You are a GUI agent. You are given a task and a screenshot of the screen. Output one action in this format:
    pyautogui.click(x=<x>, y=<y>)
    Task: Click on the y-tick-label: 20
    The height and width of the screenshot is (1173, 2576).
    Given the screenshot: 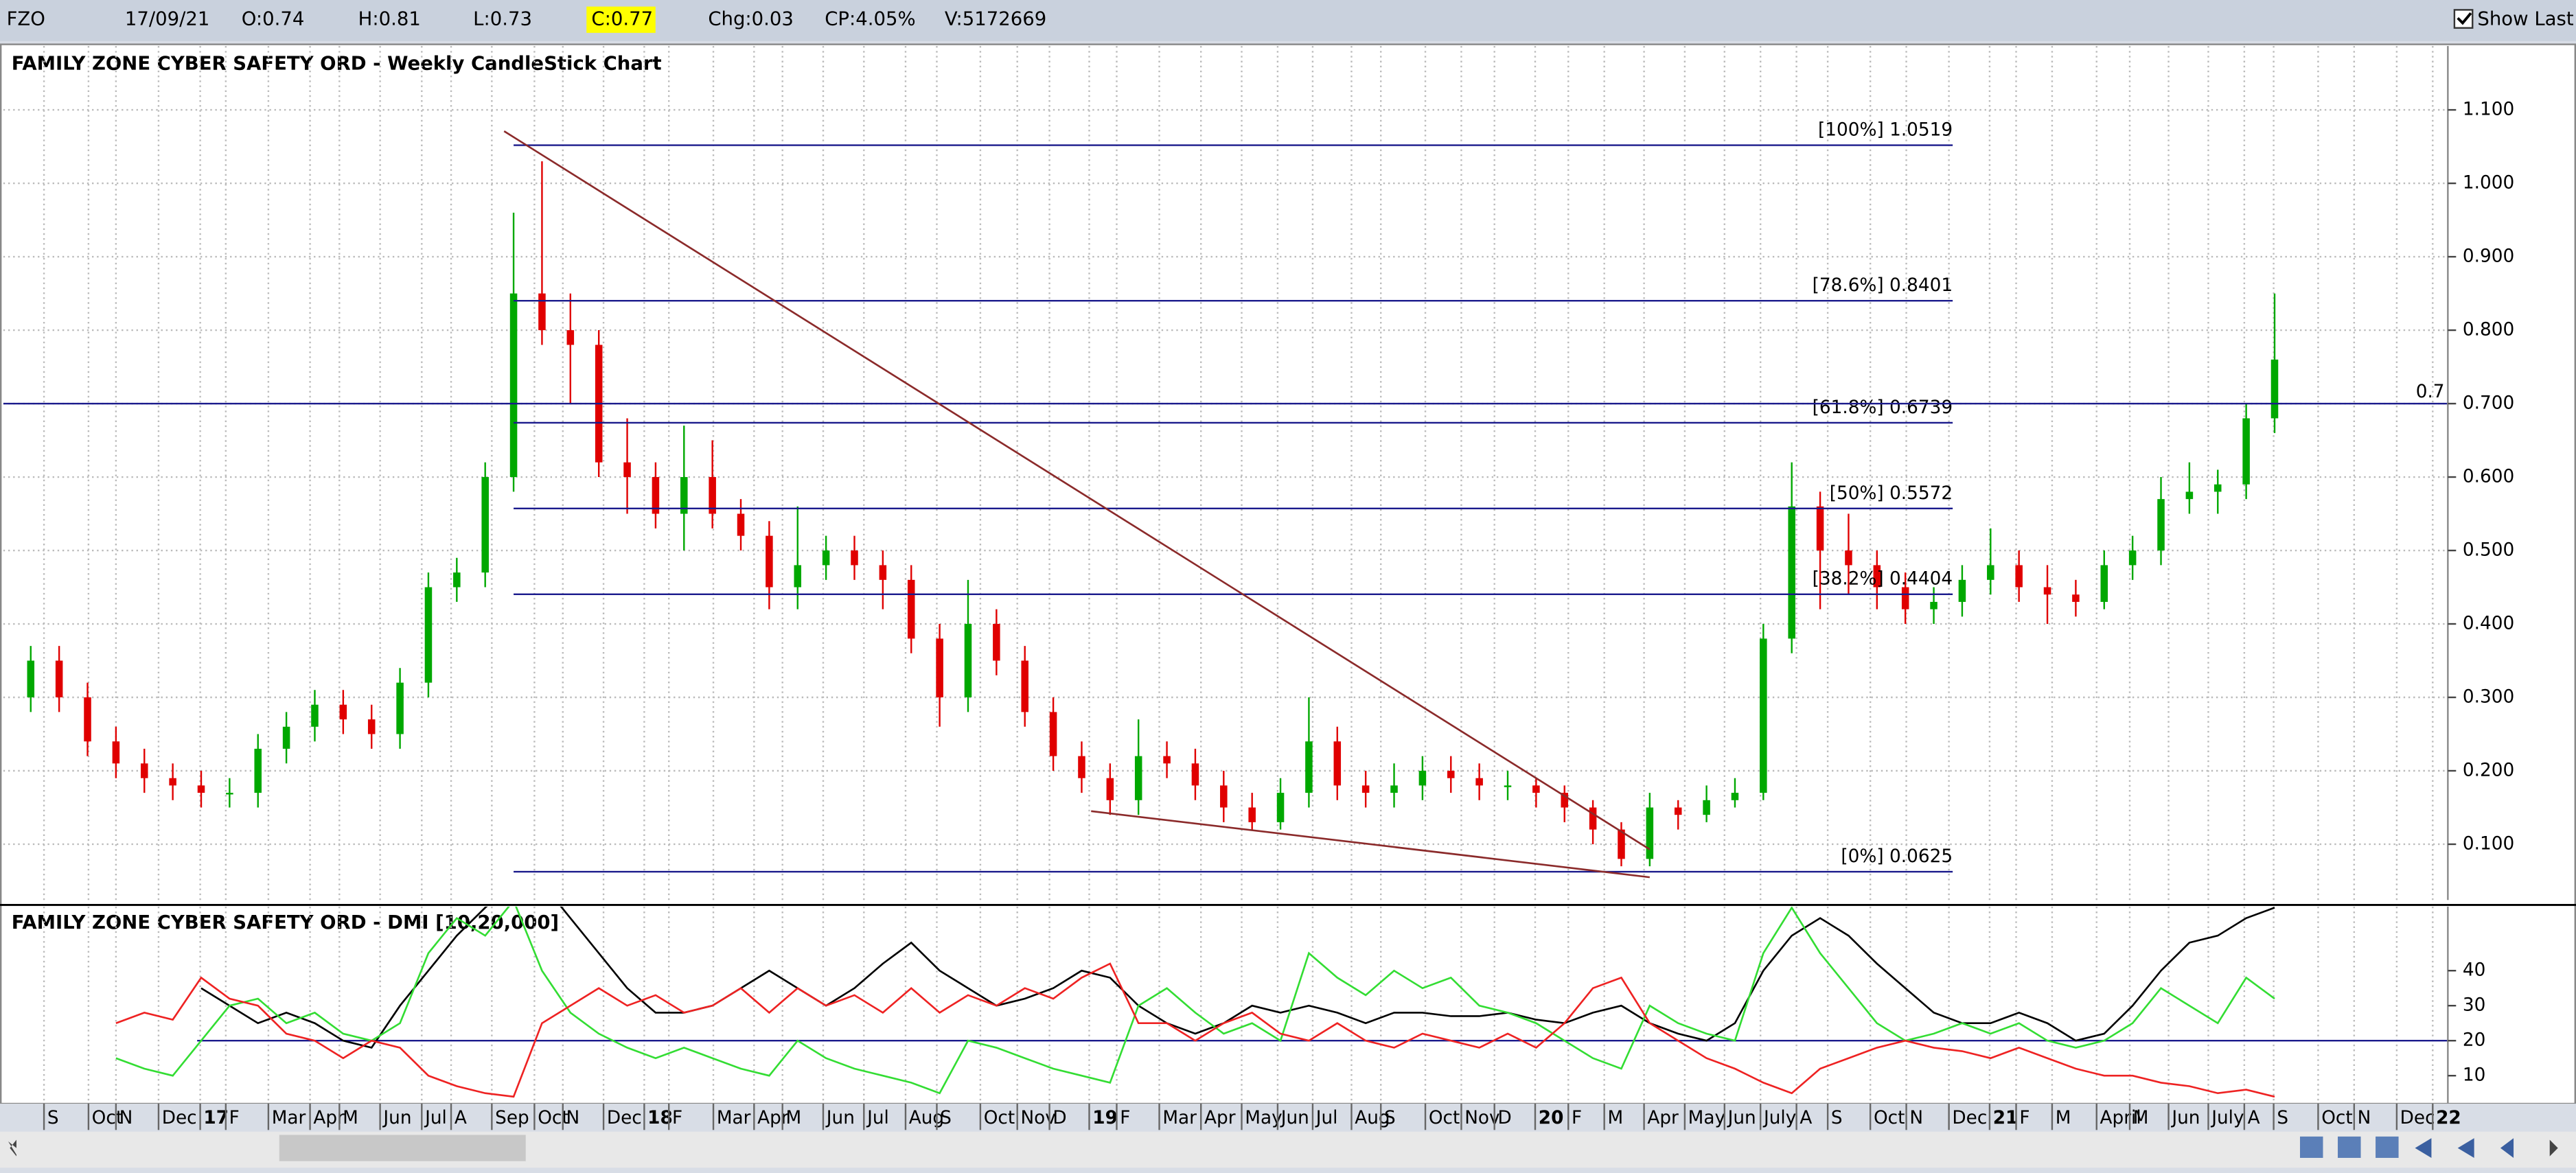 What is the action you would take?
    pyautogui.click(x=2474, y=1040)
    